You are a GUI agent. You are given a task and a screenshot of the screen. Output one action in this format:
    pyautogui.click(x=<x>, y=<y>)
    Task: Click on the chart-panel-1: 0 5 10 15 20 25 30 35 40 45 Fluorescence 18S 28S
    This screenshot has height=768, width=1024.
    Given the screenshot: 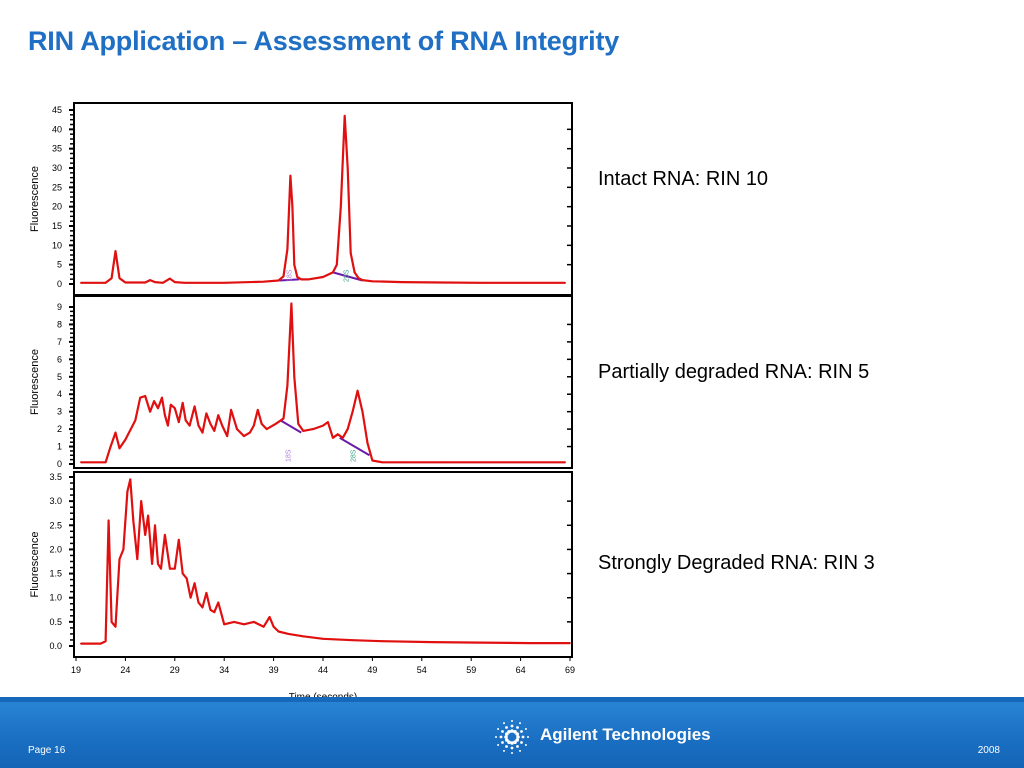 What is the action you would take?
    pyautogui.click(x=301, y=199)
    